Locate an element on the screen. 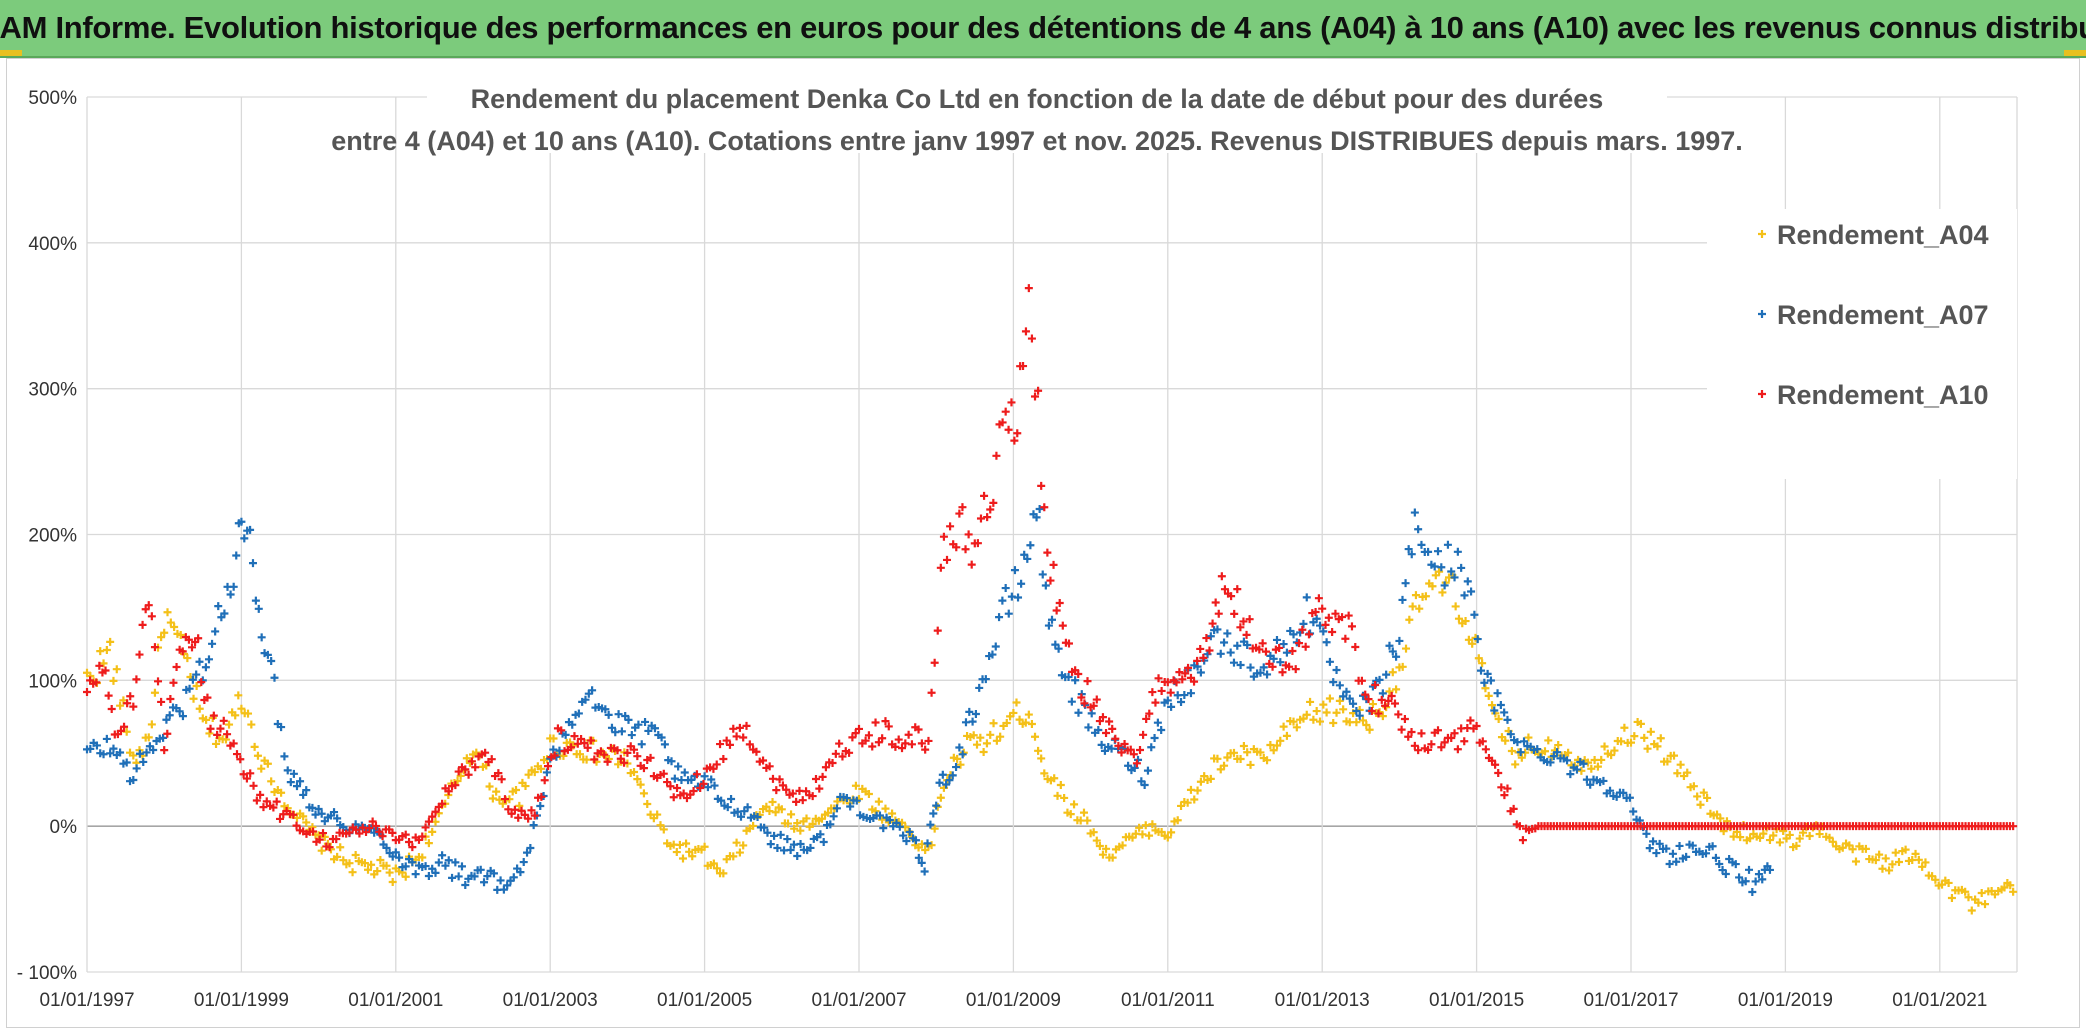 The image size is (2086, 1032). x-tick-label: 01/01/2007 is located at coordinates (858, 1000).